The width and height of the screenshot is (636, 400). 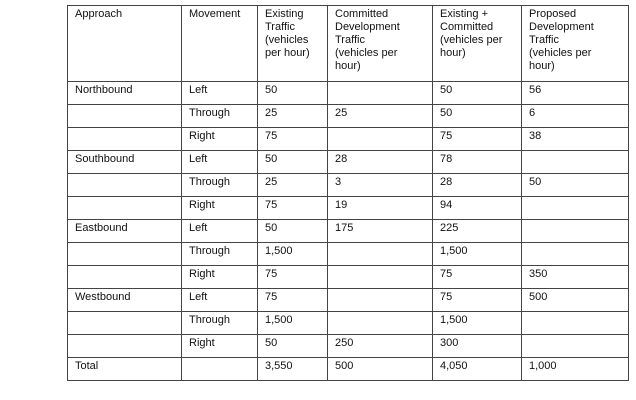 I want to click on table-cell: 19, so click(x=380, y=208).